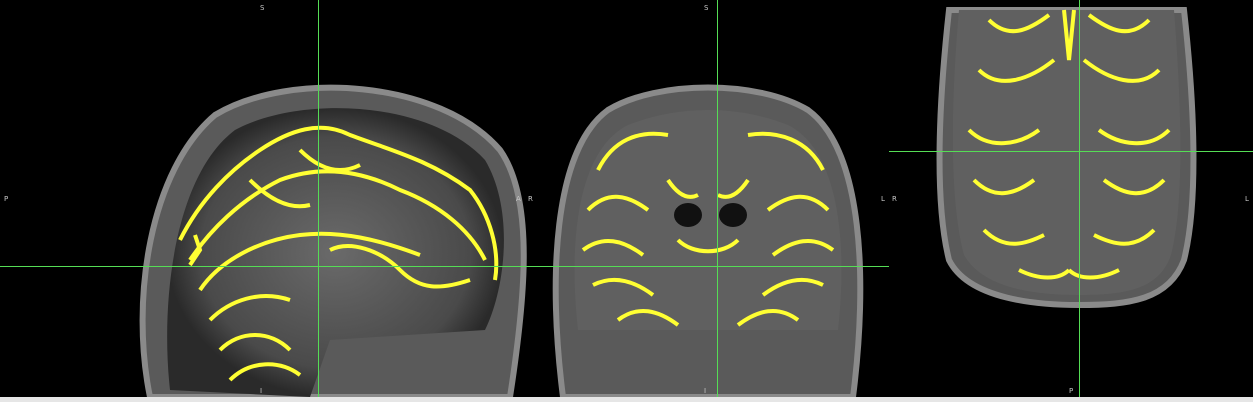  Describe the element at coordinates (626, 399) in the screenshot. I see `status-bar` at that location.